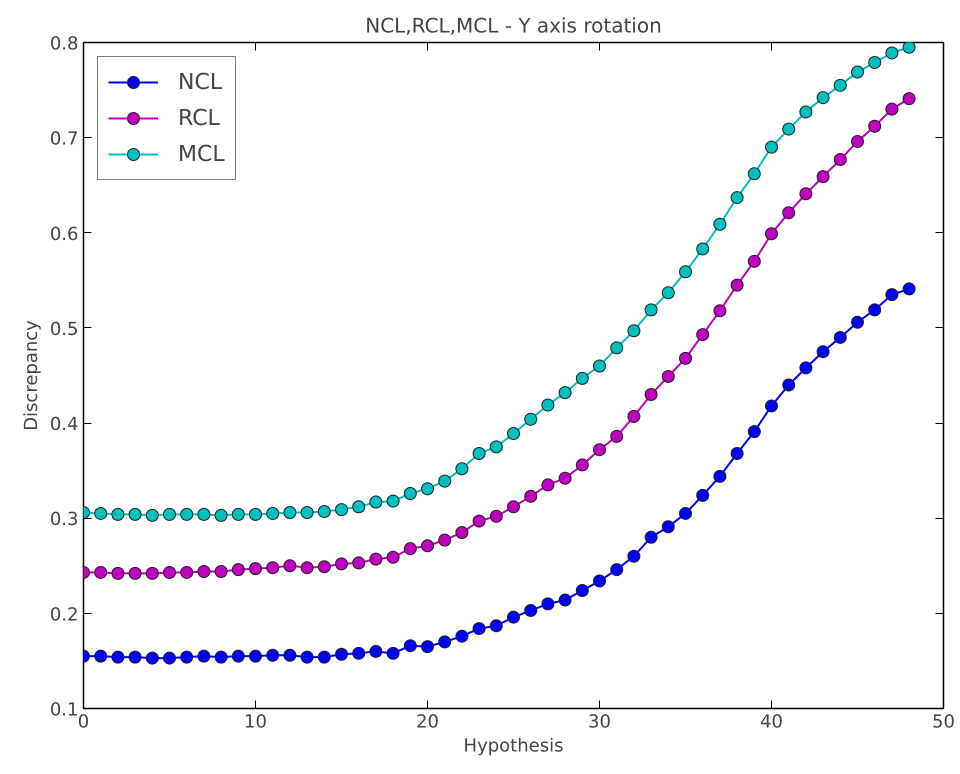 This screenshot has height=774, width=960. I want to click on legend-label: MCL, so click(201, 154).